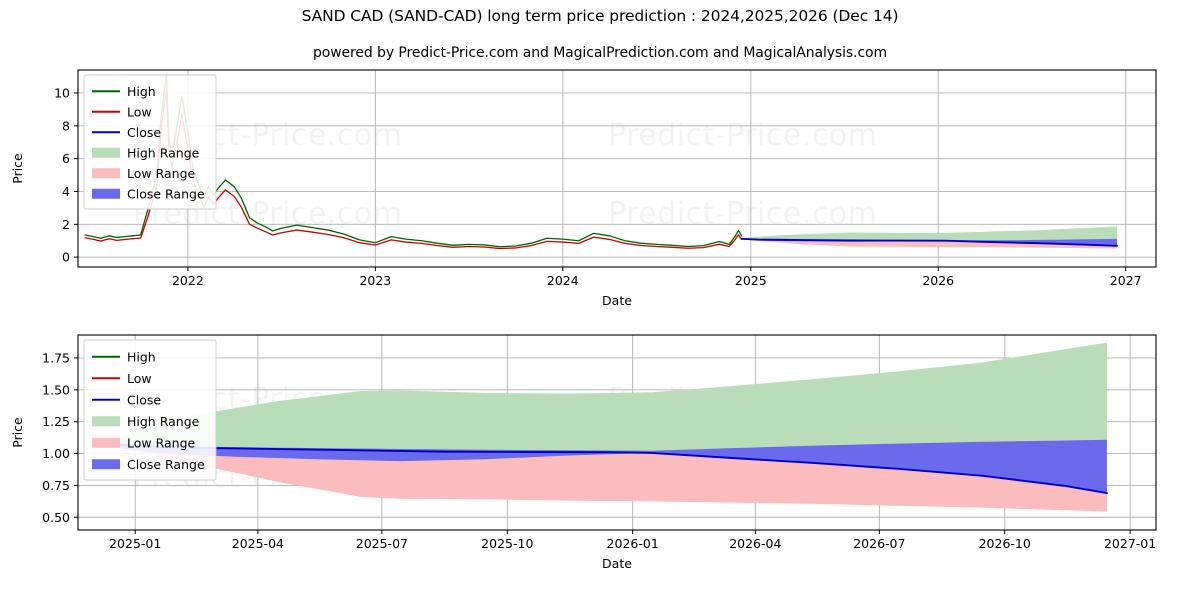 The width and height of the screenshot is (1200, 600). I want to click on x-tick-label: 2025-10, so click(507, 543).